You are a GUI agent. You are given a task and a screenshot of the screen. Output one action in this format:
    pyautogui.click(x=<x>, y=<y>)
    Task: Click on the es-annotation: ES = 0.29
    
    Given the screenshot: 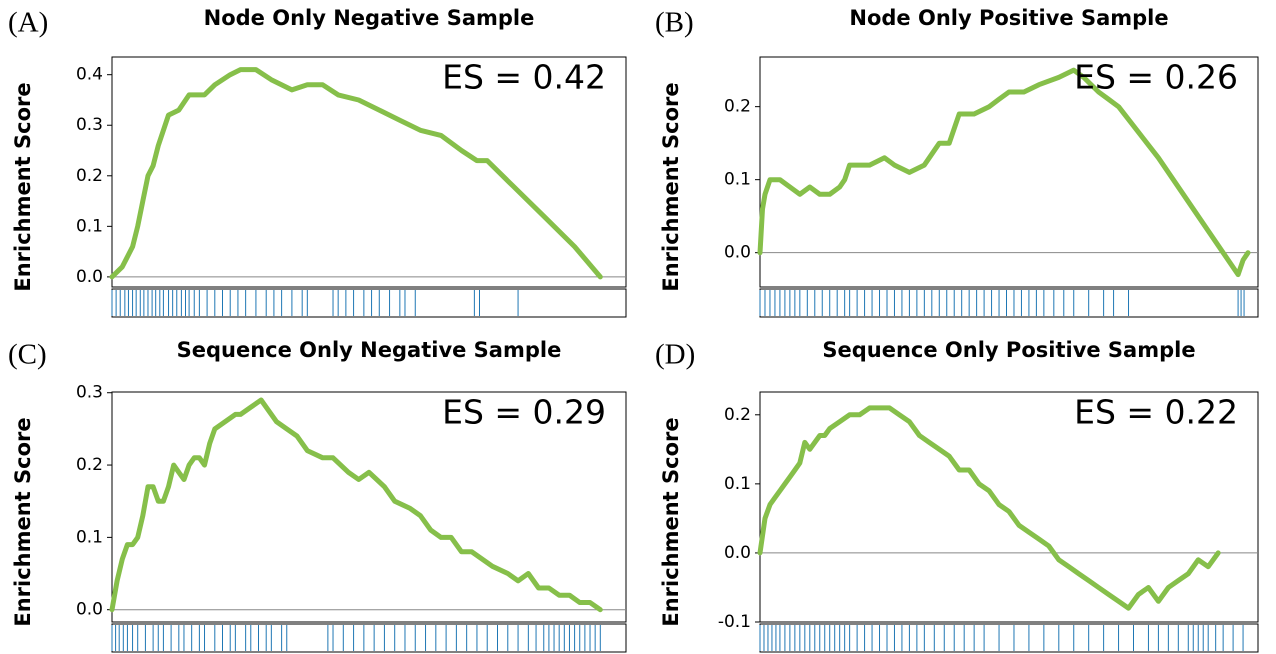 What is the action you would take?
    pyautogui.click(x=524, y=412)
    